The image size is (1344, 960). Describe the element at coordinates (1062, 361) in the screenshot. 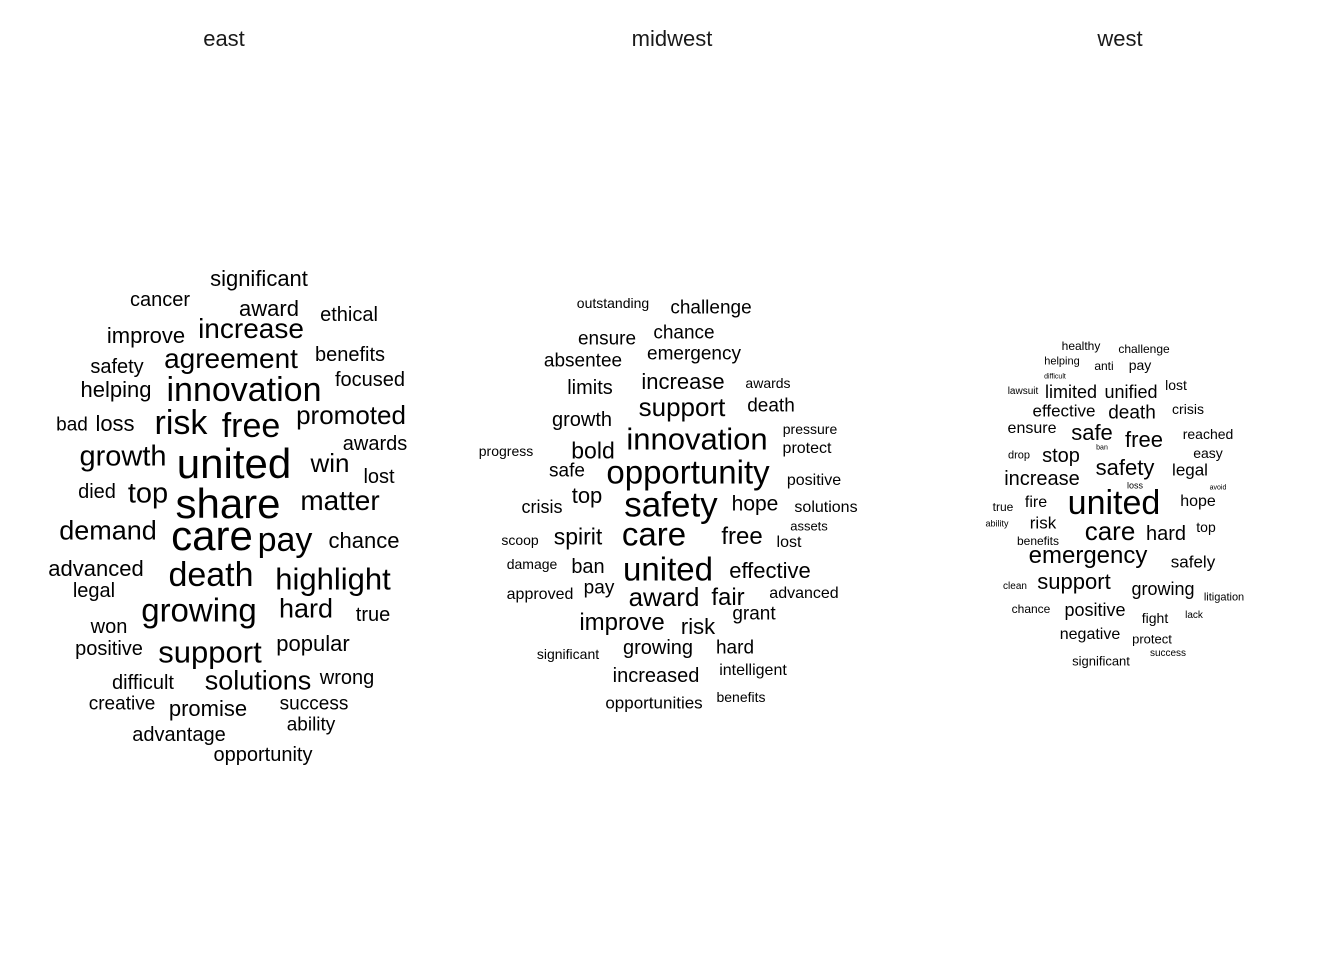

I see `word-west-helping: helping` at that location.